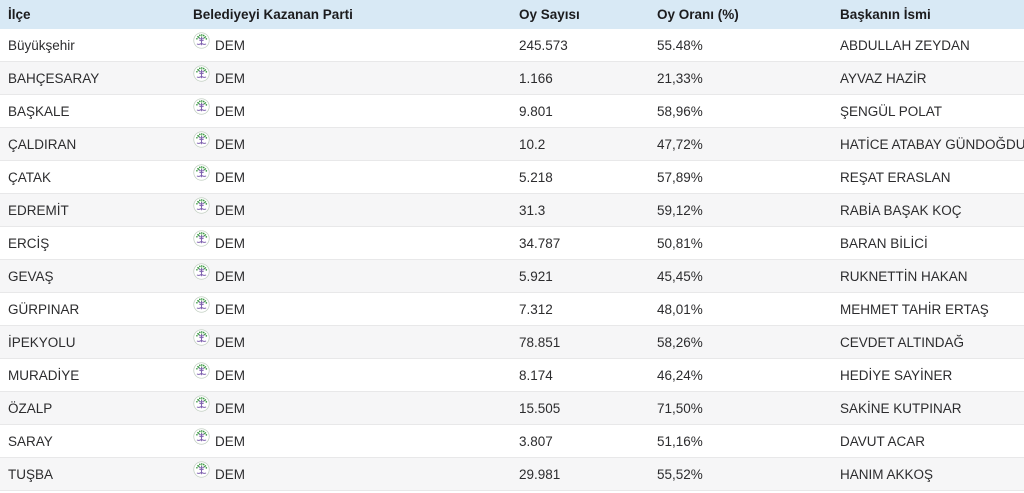  What do you see at coordinates (928, 14) in the screenshot?
I see `column-header-mayor-name: Başkanın İsmi` at bounding box center [928, 14].